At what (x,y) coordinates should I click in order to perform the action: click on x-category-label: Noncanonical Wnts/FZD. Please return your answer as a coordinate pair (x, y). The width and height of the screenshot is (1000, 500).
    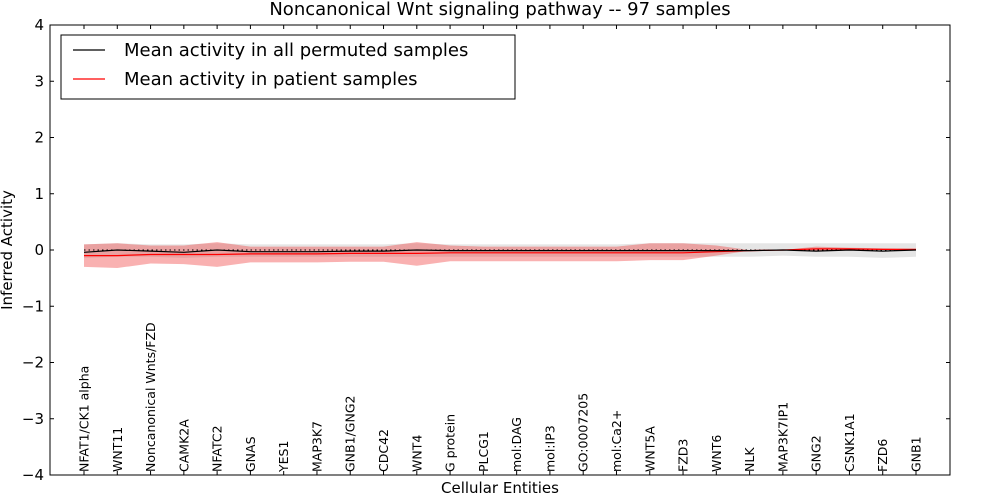
    Looking at the image, I should click on (150, 397).